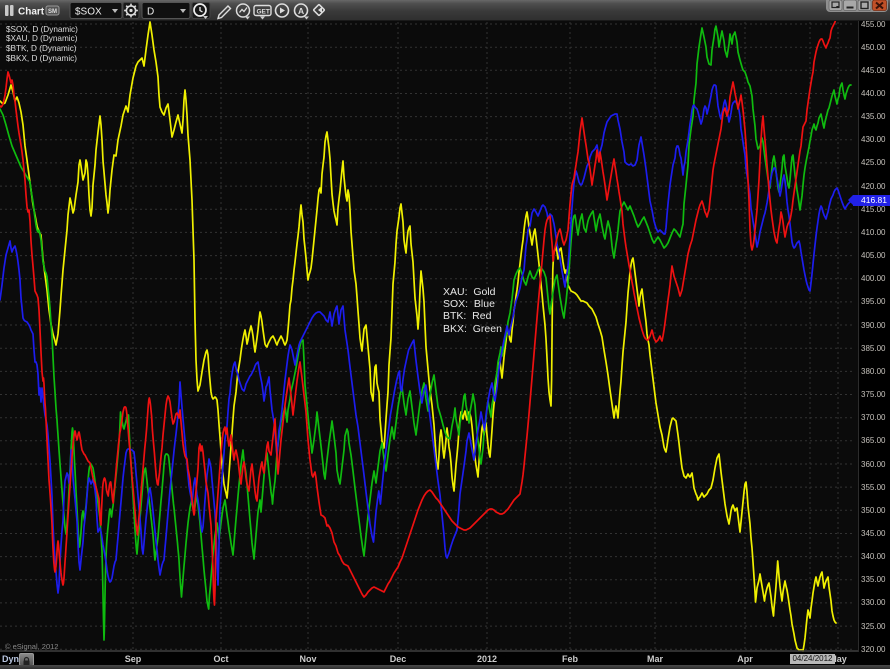 Image resolution: width=890 pixels, height=669 pixels. What do you see at coordinates (31, 12) in the screenshot?
I see `svg-text: Chart` at bounding box center [31, 12].